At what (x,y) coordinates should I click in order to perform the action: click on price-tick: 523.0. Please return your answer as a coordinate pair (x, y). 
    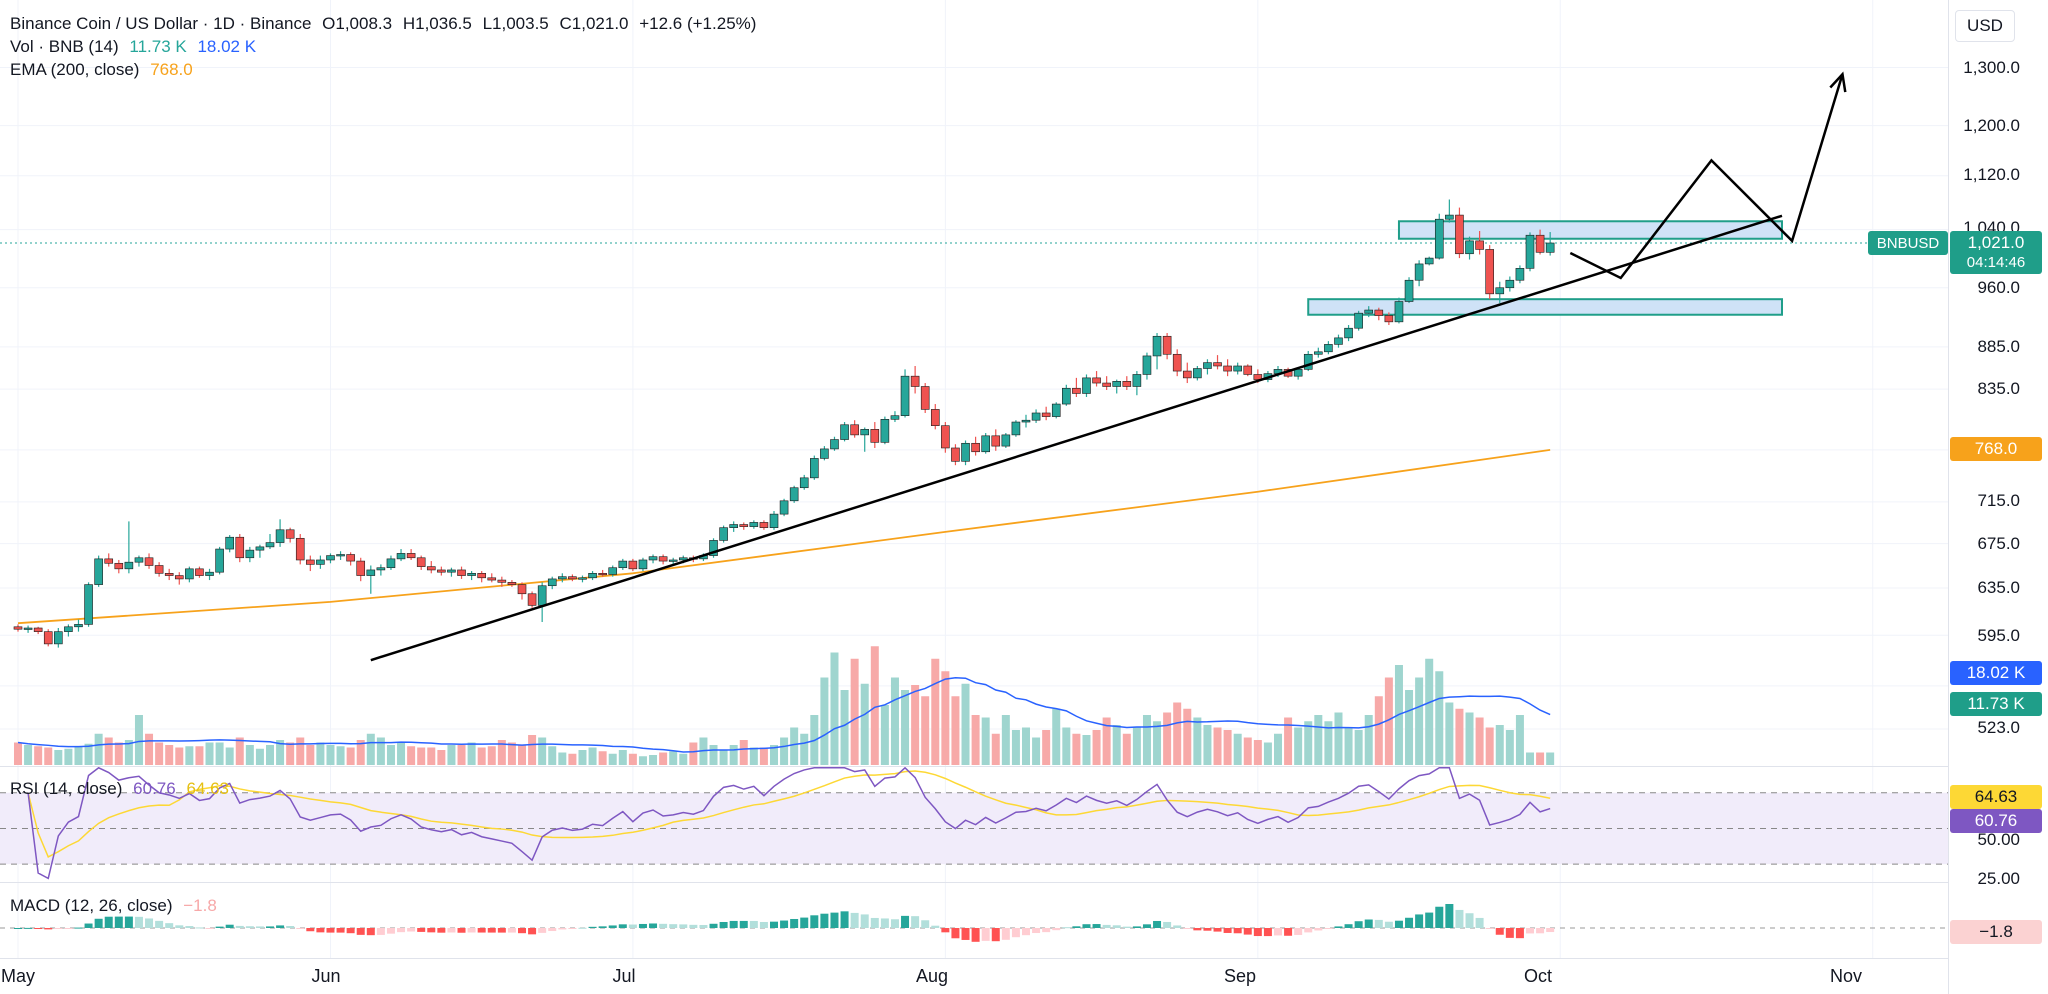
    Looking at the image, I should click on (1998, 727).